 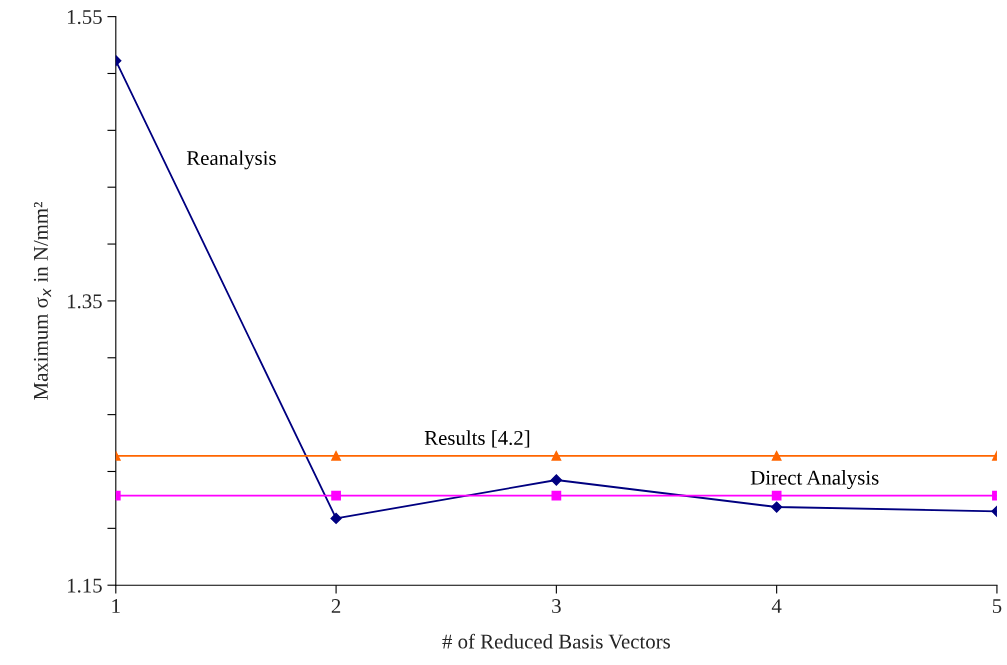 I want to click on y-axis-title: Maximum σ$_{x}$ in N/mm², so click(x=42, y=301).